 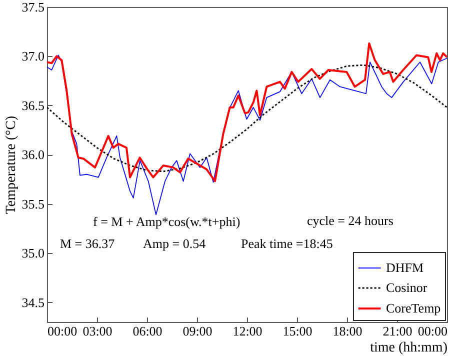 I want to click on annotation: f = M + Amp*cos(w.*t+phi), so click(x=166, y=221).